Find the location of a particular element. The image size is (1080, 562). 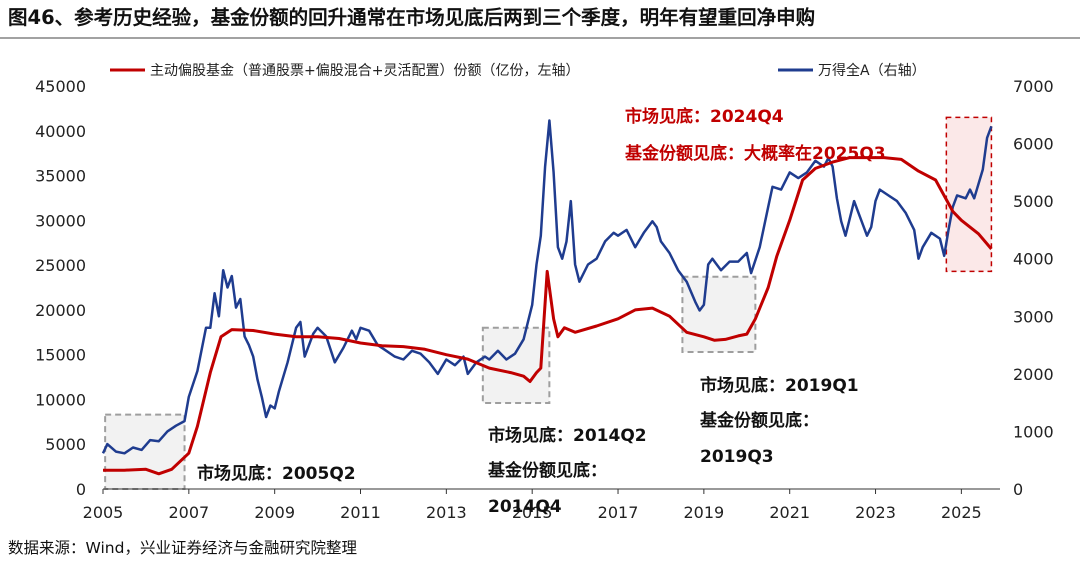

legend: 主动偏股基金（普通股票+偏股混合+灵活配置）份额（亿份，左轴） 万得全A（右轴） is located at coordinates (518, 70).